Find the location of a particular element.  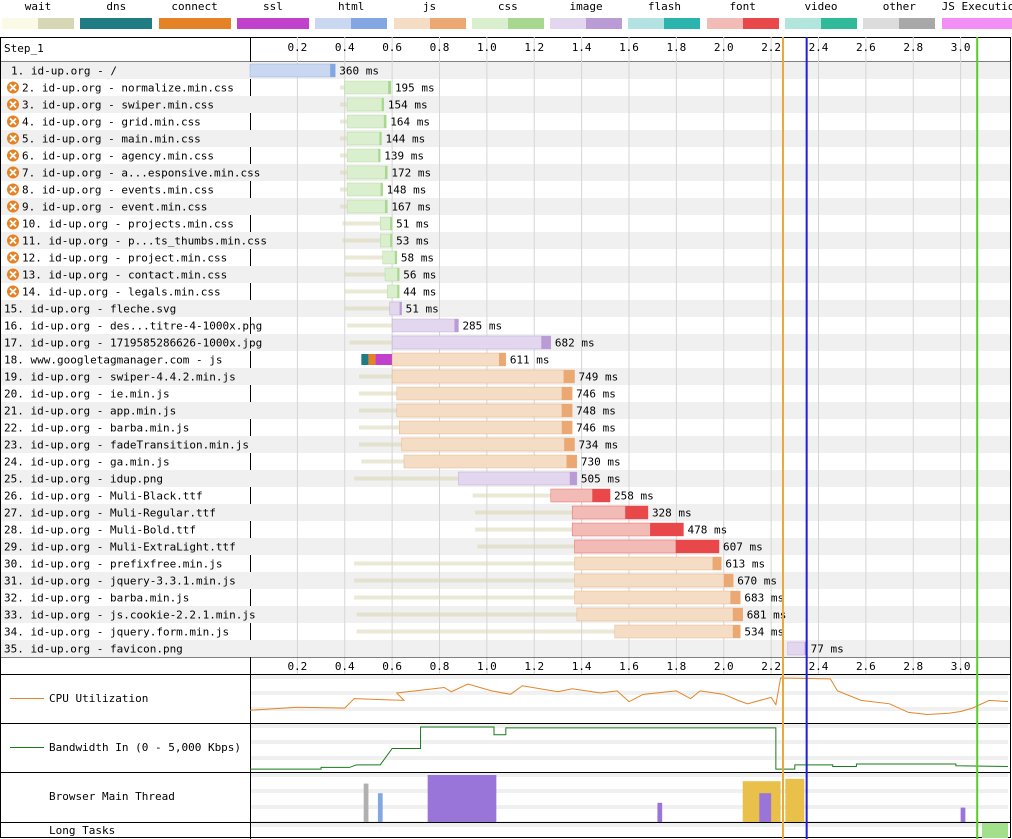

request-label: 19. id-up.org - swiper-4.4.2.min.js is located at coordinates (120, 377).